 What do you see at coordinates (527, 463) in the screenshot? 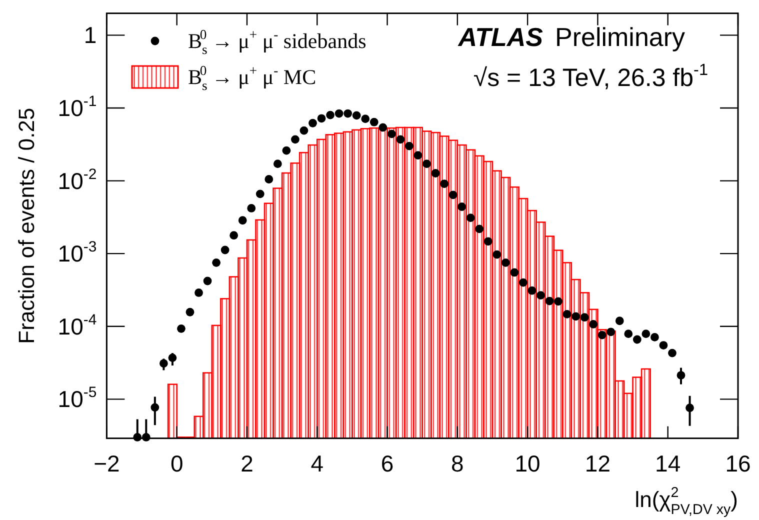
I see `x-tick-label: 10` at bounding box center [527, 463].